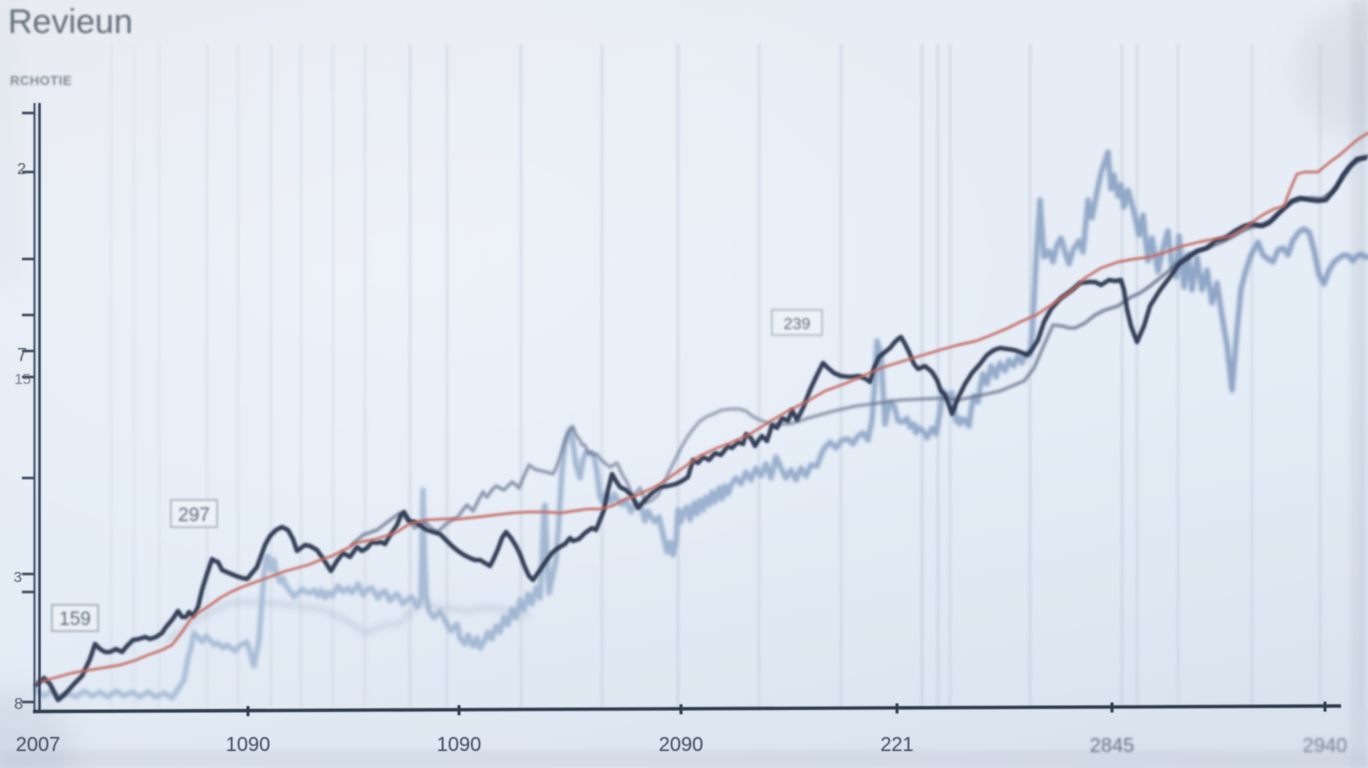  What do you see at coordinates (75, 619) in the screenshot?
I see `svg-text: 159` at bounding box center [75, 619].